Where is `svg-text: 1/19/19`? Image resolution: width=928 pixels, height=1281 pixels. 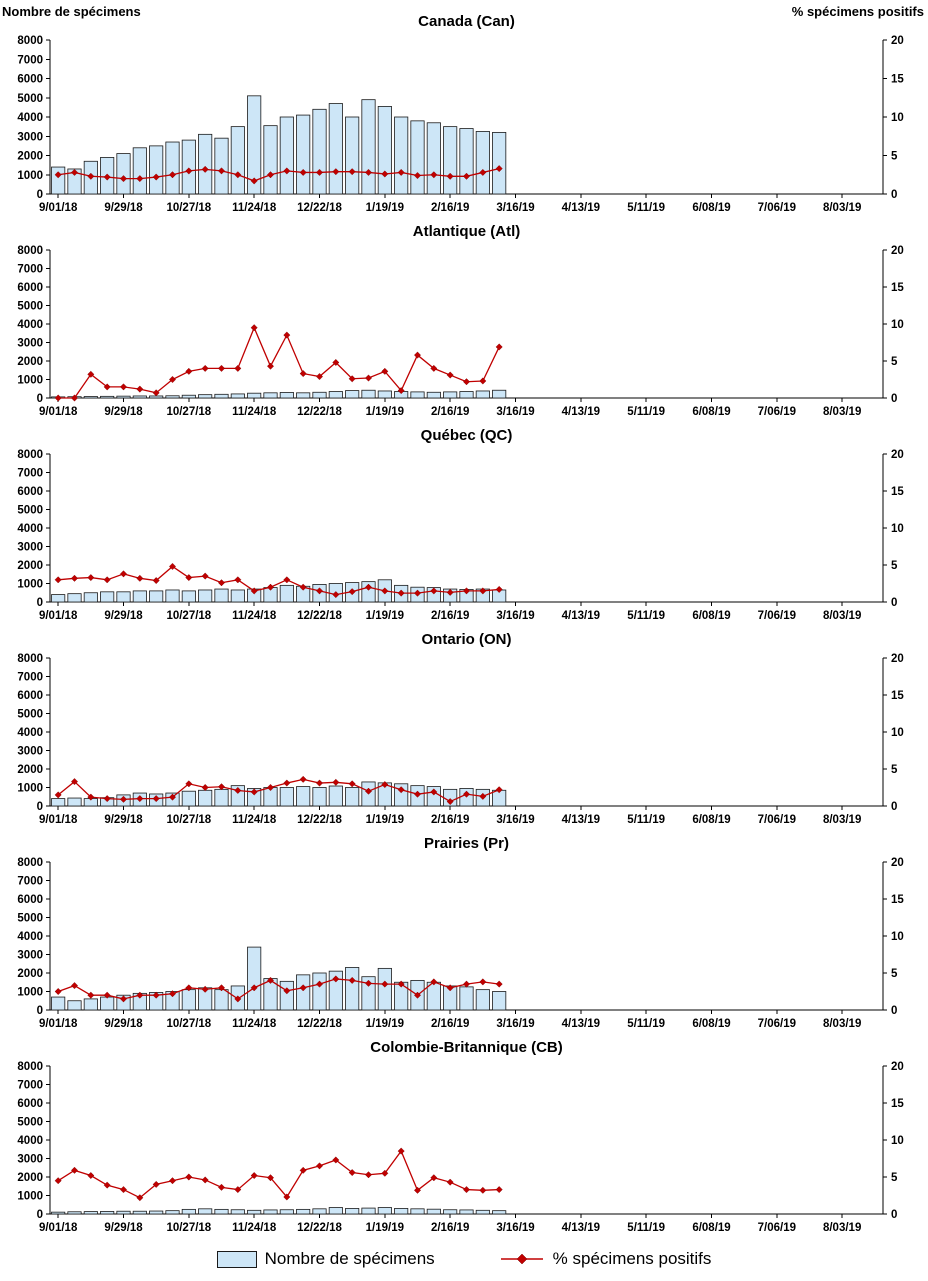
svg-text: 1/19/19 is located at coordinates (385, 820).